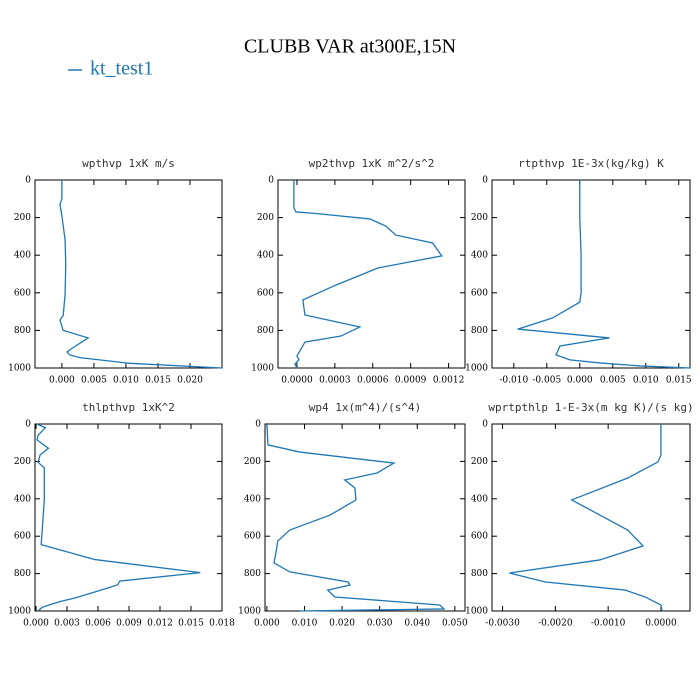 This screenshot has width=700, height=700. I want to click on x-tick-label: 0.018, so click(222, 624).